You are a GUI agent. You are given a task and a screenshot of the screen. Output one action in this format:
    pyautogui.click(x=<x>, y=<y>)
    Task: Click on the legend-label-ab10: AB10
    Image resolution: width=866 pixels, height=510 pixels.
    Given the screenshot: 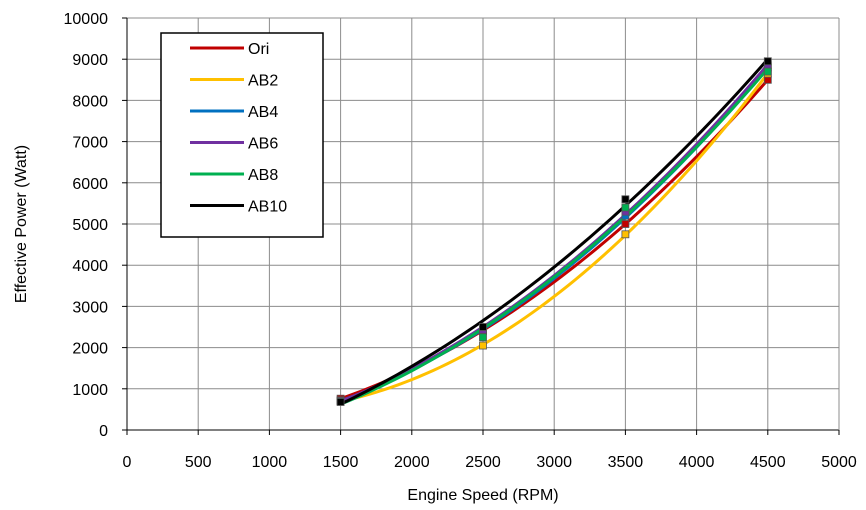 What is the action you would take?
    pyautogui.click(x=267, y=207)
    